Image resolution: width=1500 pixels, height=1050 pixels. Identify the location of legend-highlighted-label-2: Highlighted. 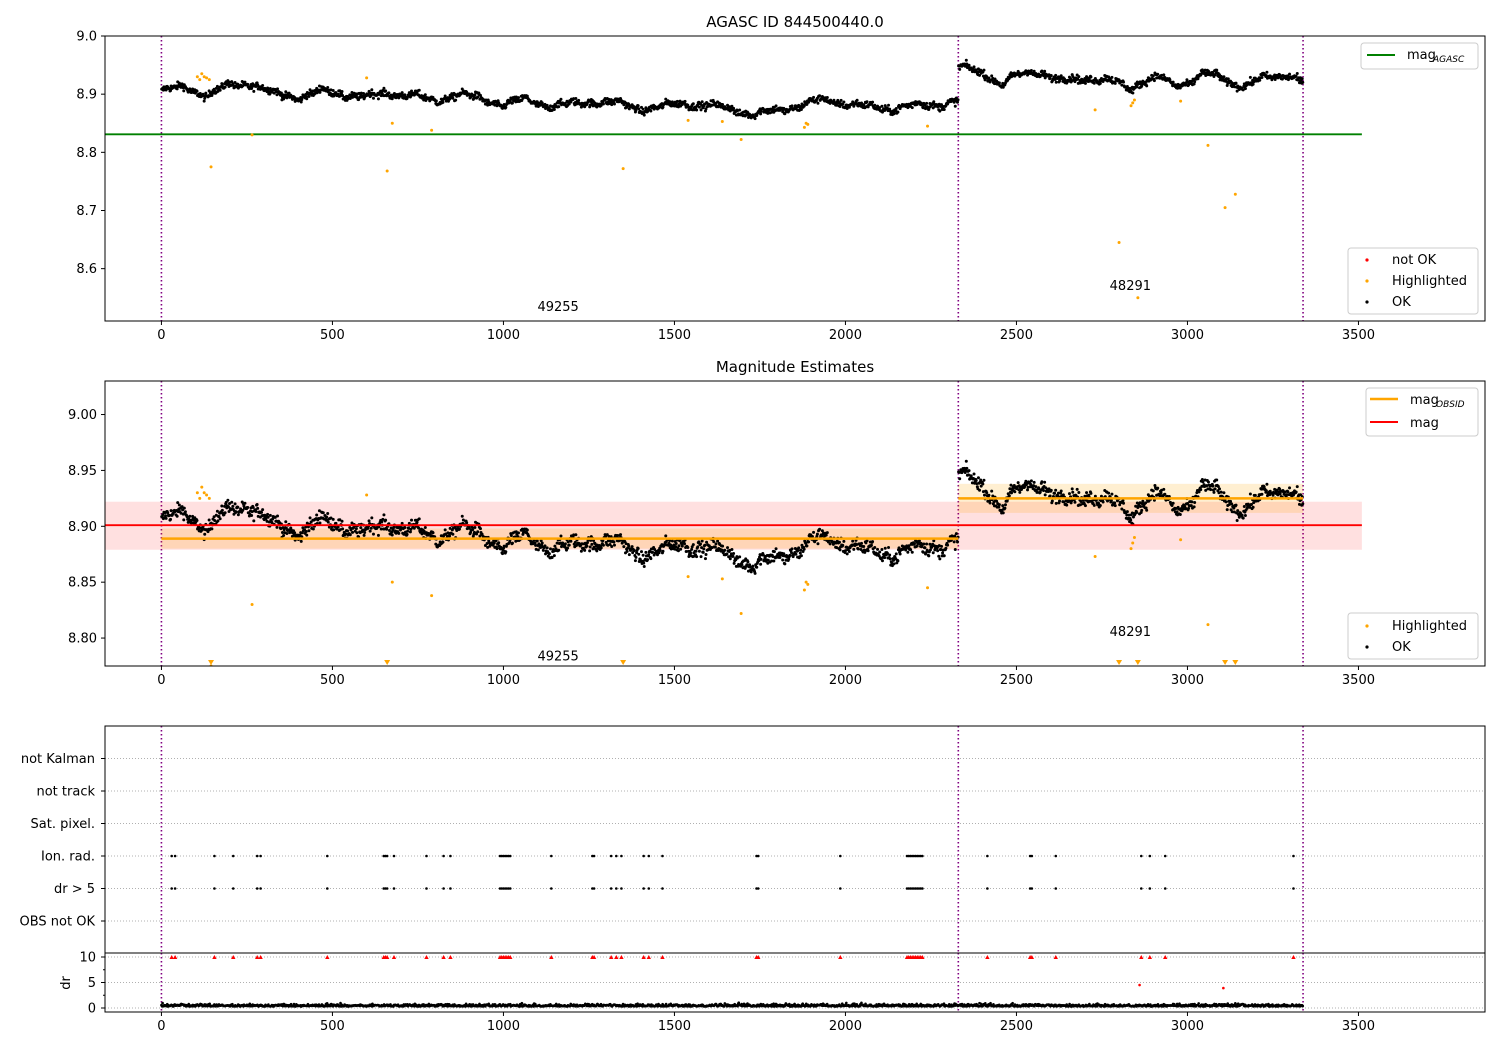
(1429, 626).